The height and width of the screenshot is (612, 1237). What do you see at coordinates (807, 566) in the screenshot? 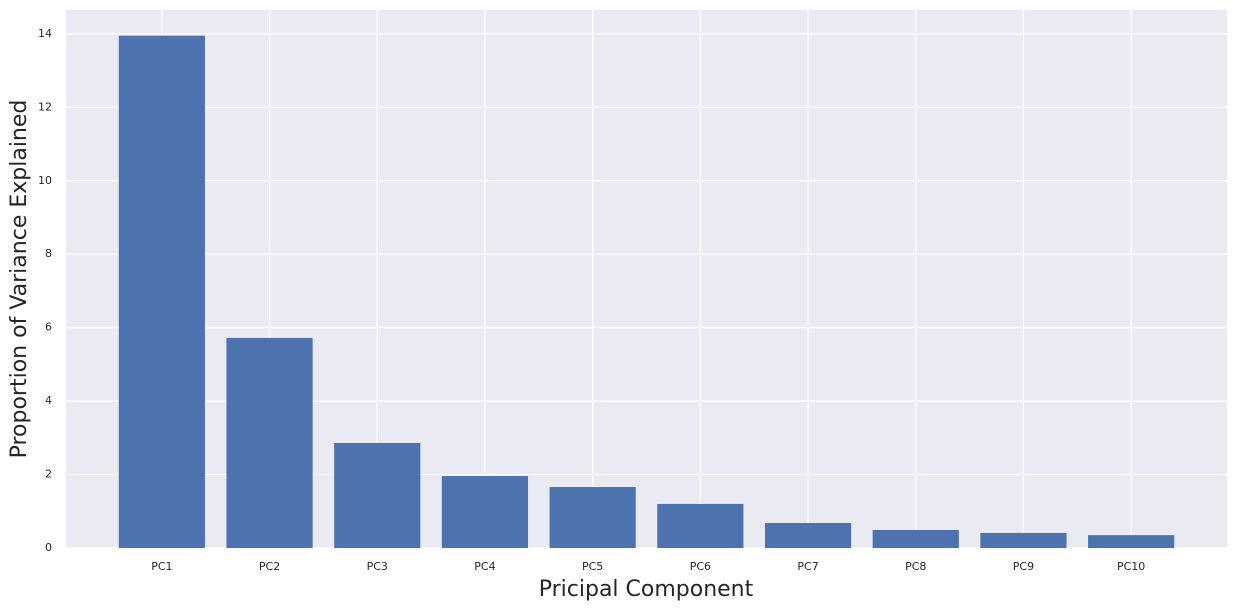
I see `x-tick-label: PC7` at bounding box center [807, 566].